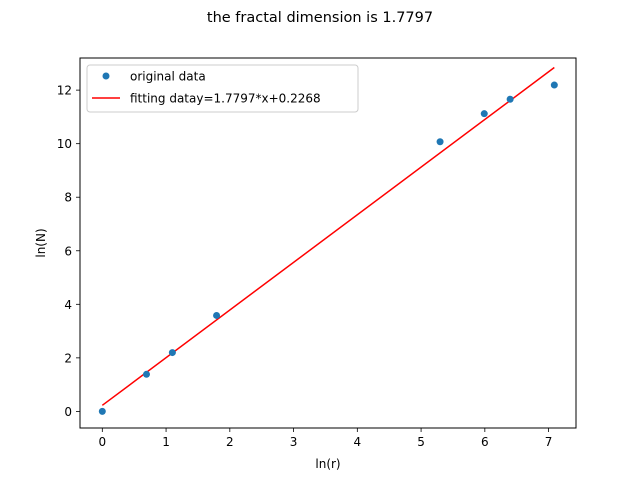 The height and width of the screenshot is (480, 640). I want to click on y-tick-label: 0, so click(68, 412).